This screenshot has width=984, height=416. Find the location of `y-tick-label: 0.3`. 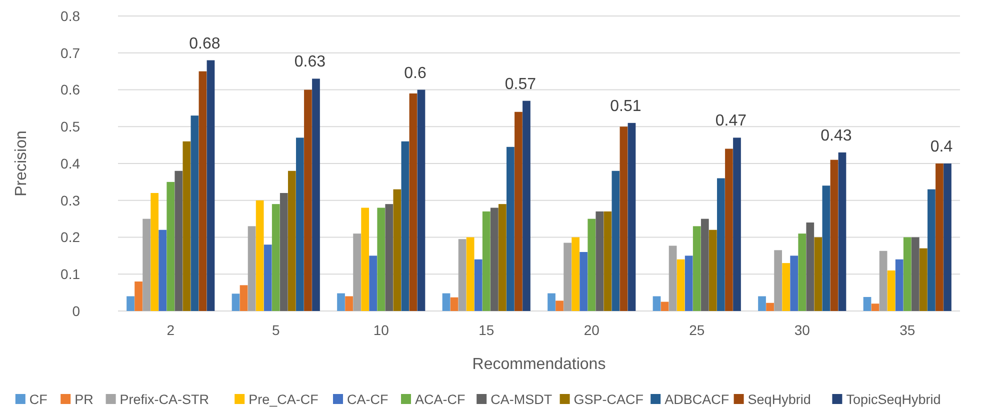

y-tick-label: 0.3 is located at coordinates (70, 200).